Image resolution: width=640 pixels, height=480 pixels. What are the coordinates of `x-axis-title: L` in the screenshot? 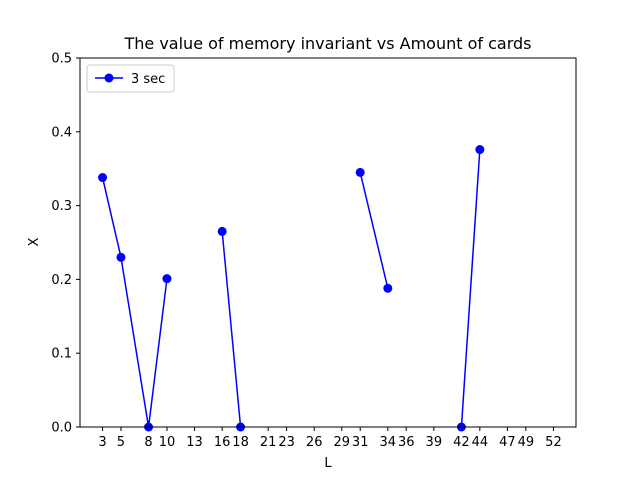 It's located at (328, 463).